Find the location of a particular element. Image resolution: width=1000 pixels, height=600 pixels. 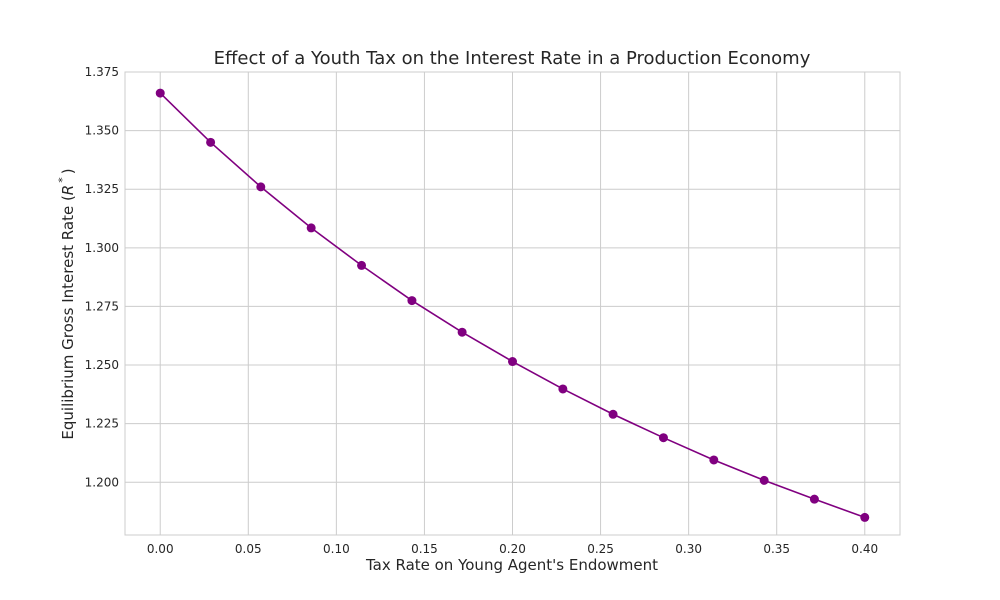

y-axis-label-close: ) is located at coordinates (68, 171).